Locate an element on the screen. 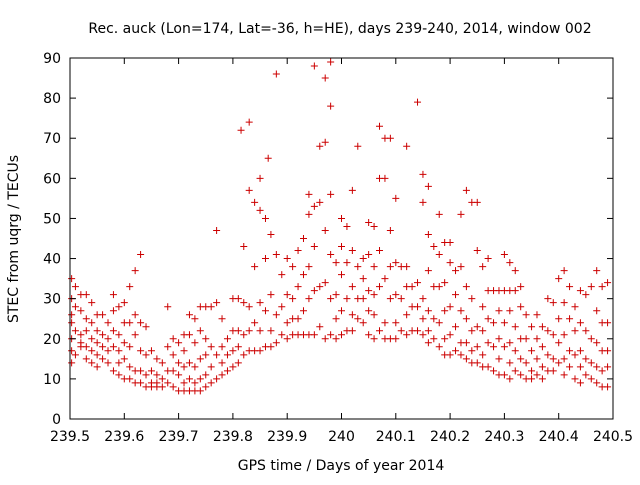  y-tick-label: 80 is located at coordinates (52, 99).